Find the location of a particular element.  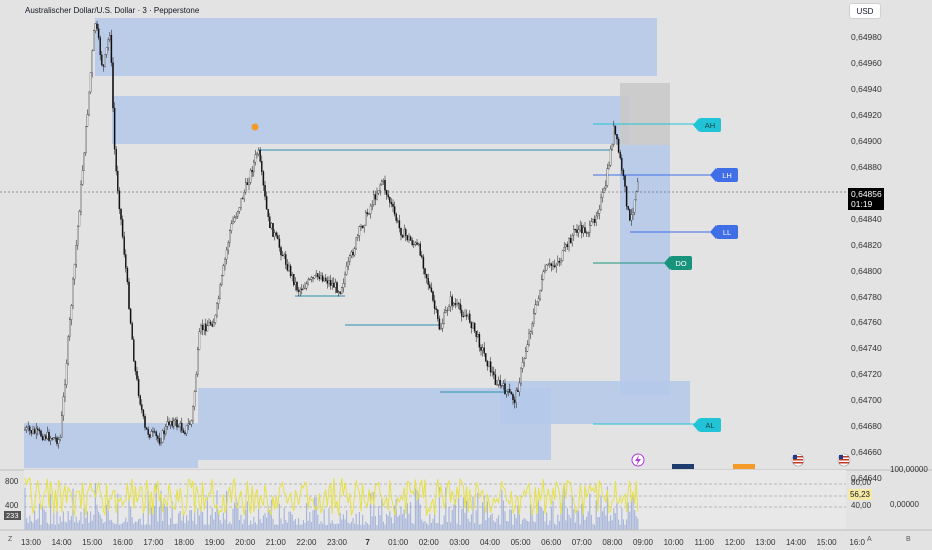

label-do: DO is located at coordinates (678, 263).